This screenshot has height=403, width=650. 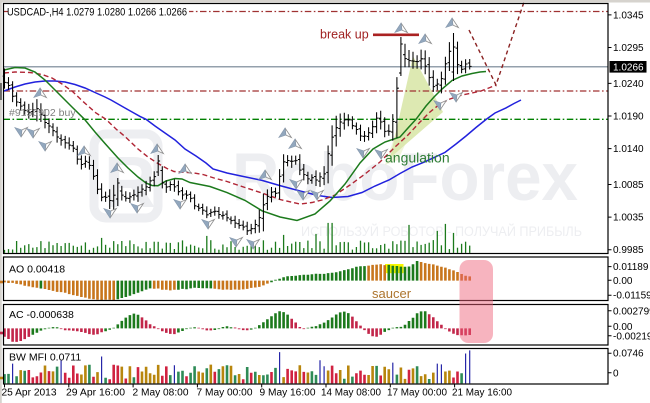 I want to click on svg-text: 25 Apr 2013, so click(x=29, y=393).